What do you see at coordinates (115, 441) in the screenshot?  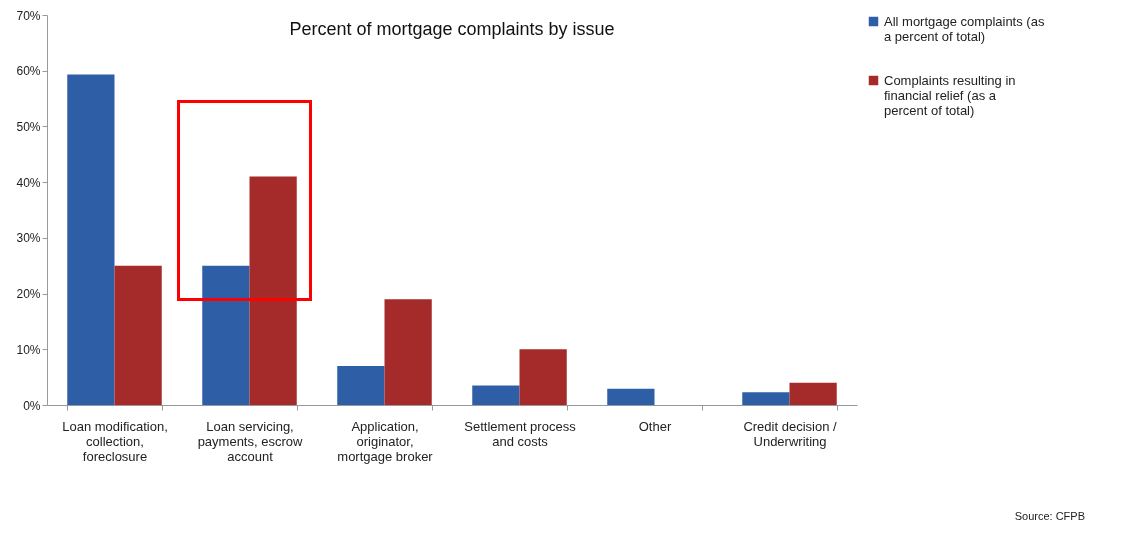 I see `x-tick-label: Loan modification, collection, foreclosure` at bounding box center [115, 441].